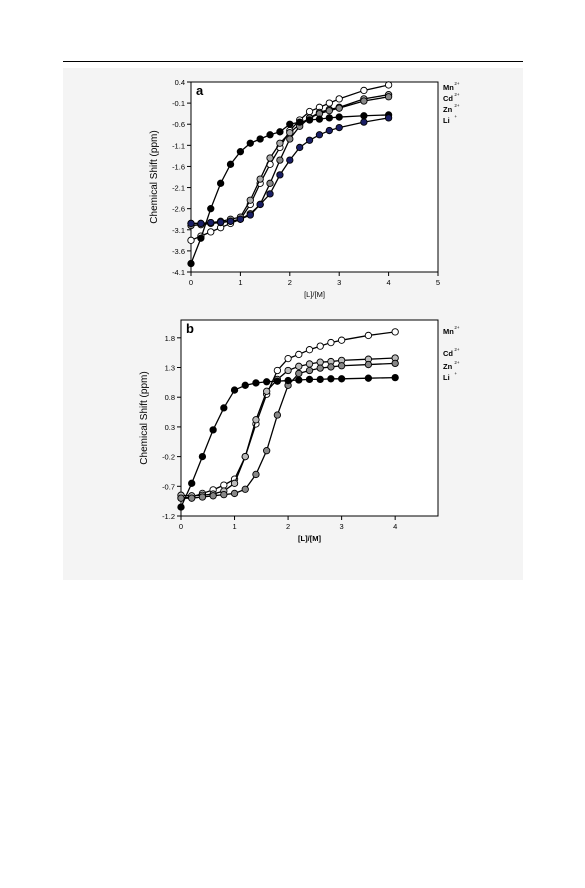 The width and height of the screenshot is (585, 888). What do you see at coordinates (200, 90) in the screenshot?
I see `panel-label: a` at bounding box center [200, 90].